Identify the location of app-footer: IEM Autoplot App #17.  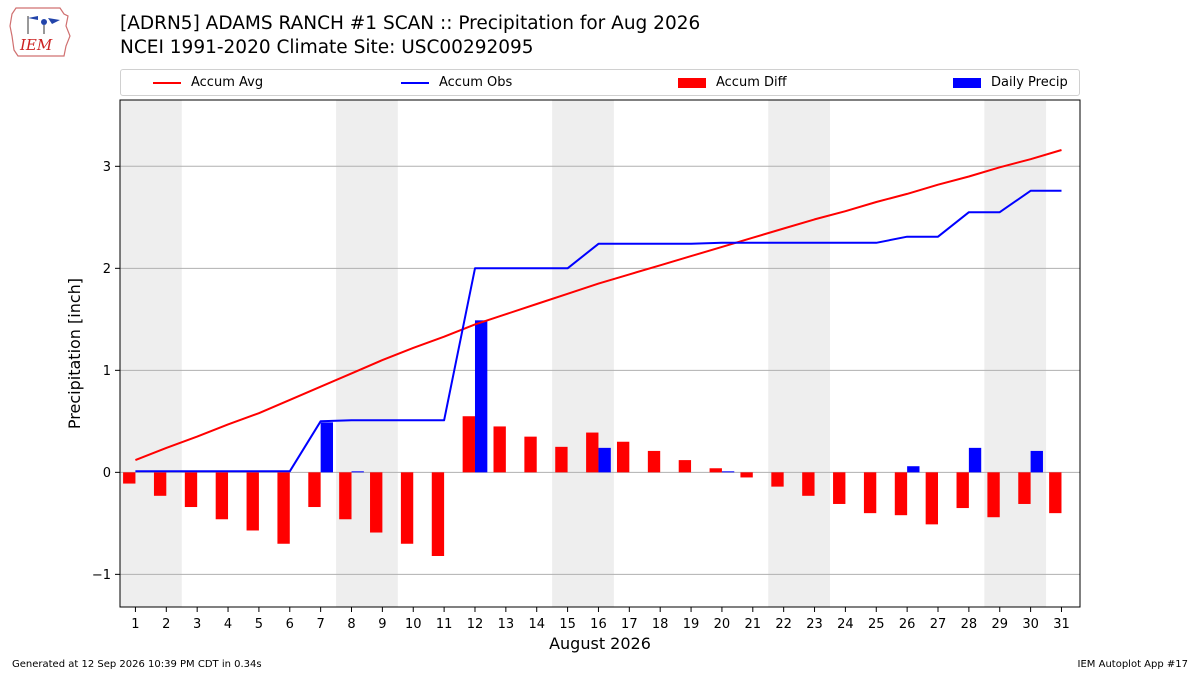
(1132, 664).